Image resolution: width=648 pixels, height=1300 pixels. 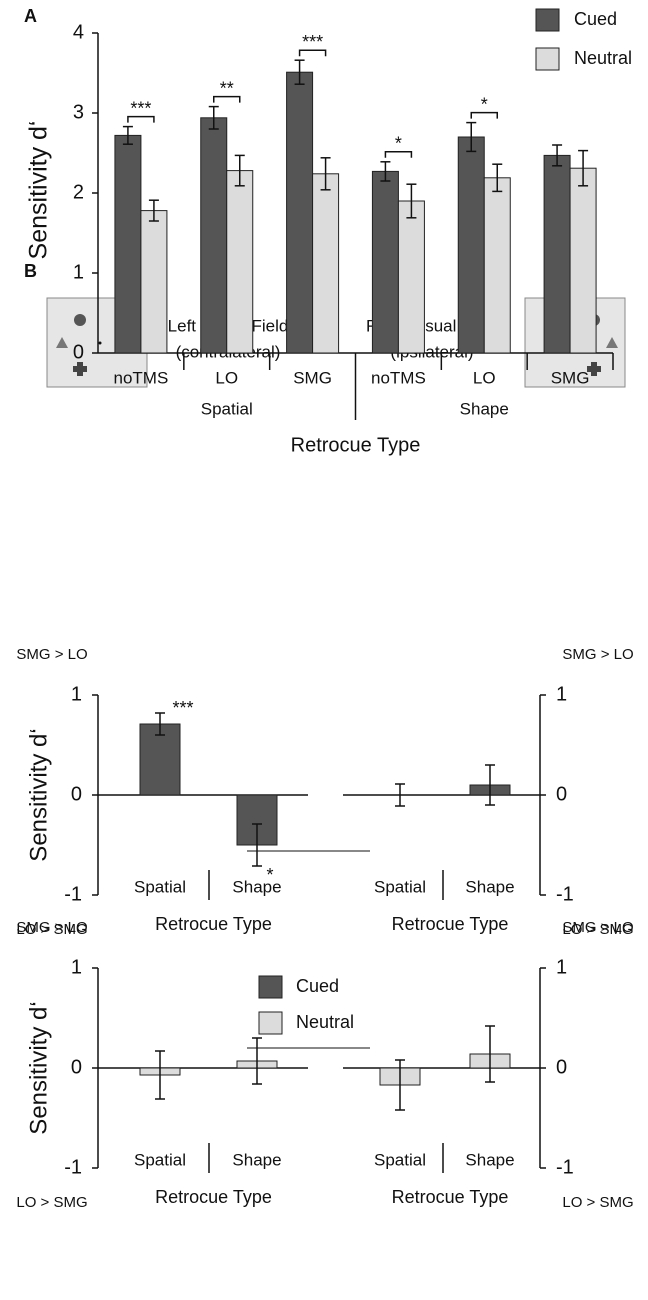 What do you see at coordinates (78, 112) in the screenshot?
I see `y-tick-label: 3` at bounding box center [78, 112].